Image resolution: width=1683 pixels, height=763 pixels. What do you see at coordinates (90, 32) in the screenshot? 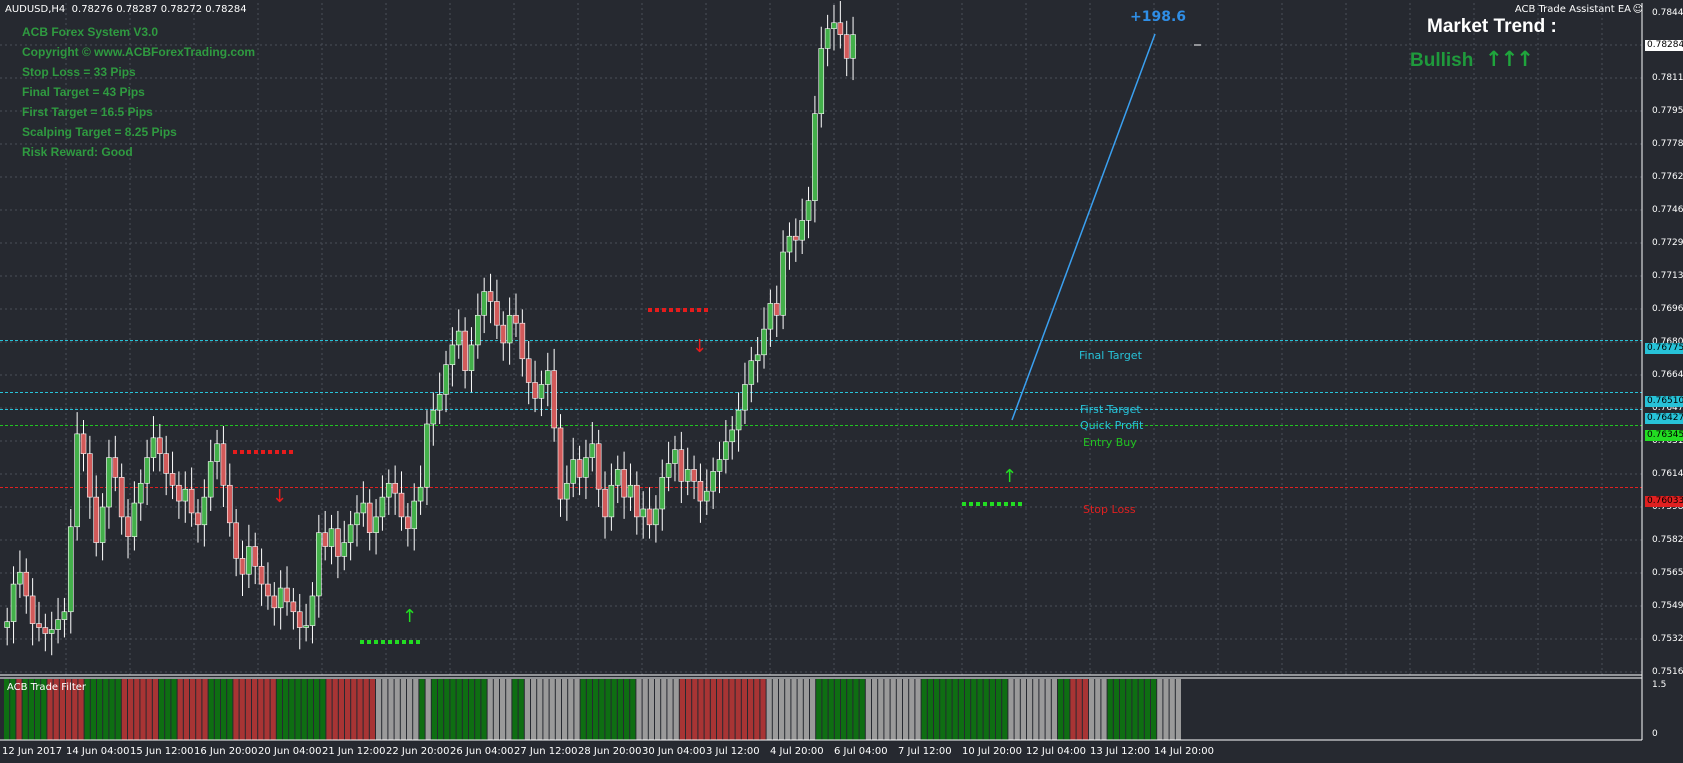
I see `info-system-name: ACB Forex System V3.0` at bounding box center [90, 32].